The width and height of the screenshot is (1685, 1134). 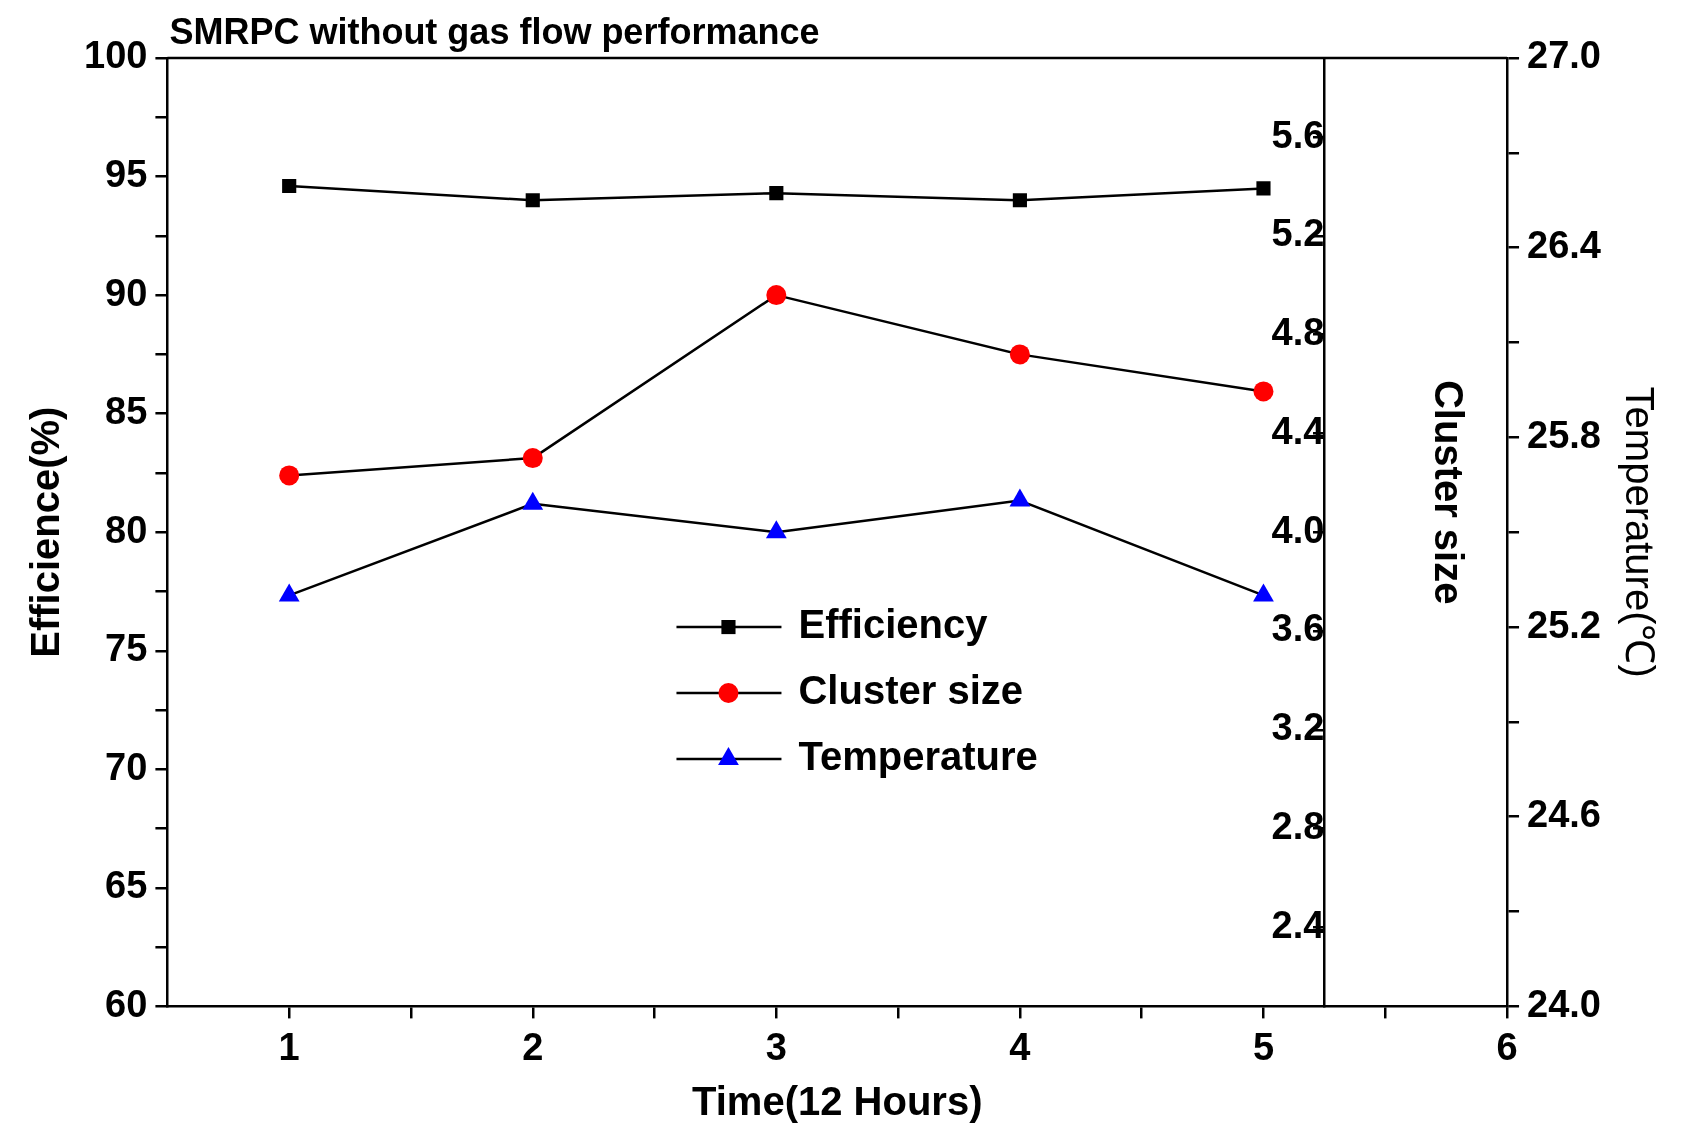 I want to click on y2-tick-label: 4.0, so click(x=1298, y=529).